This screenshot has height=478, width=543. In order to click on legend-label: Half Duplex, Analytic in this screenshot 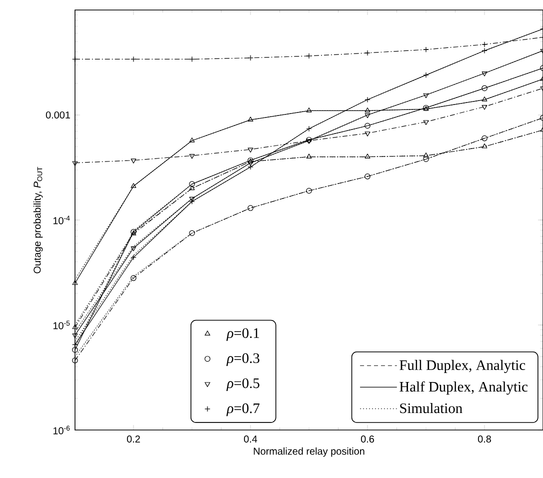, I will do `click(464, 388)`.